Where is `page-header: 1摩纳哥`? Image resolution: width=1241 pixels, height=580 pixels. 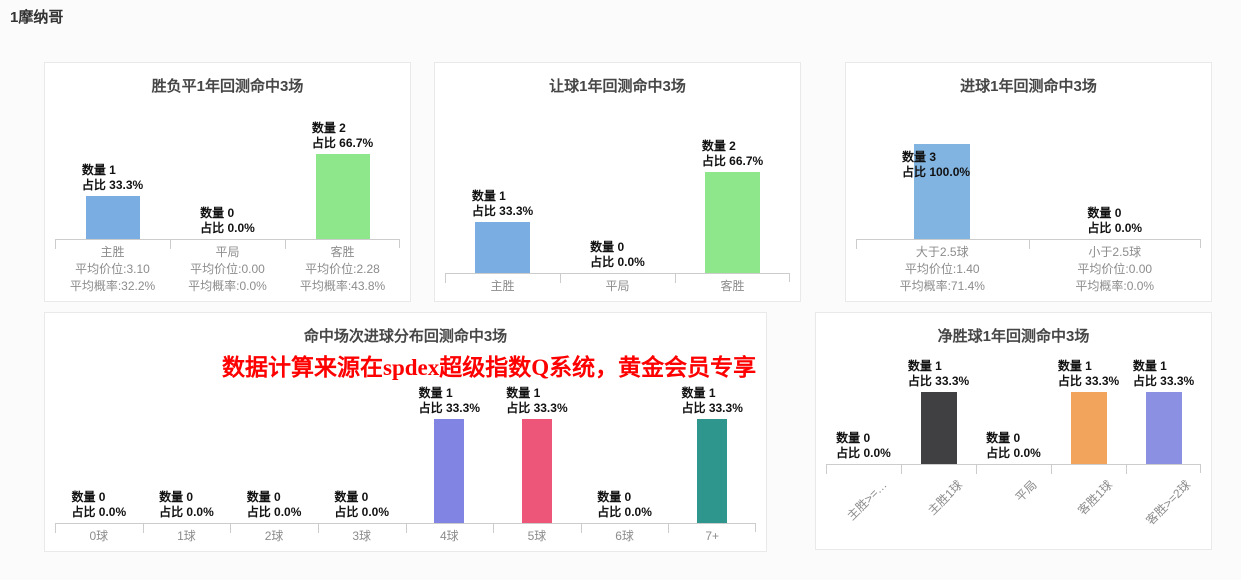
page-header: 1摩纳哥 is located at coordinates (36, 16).